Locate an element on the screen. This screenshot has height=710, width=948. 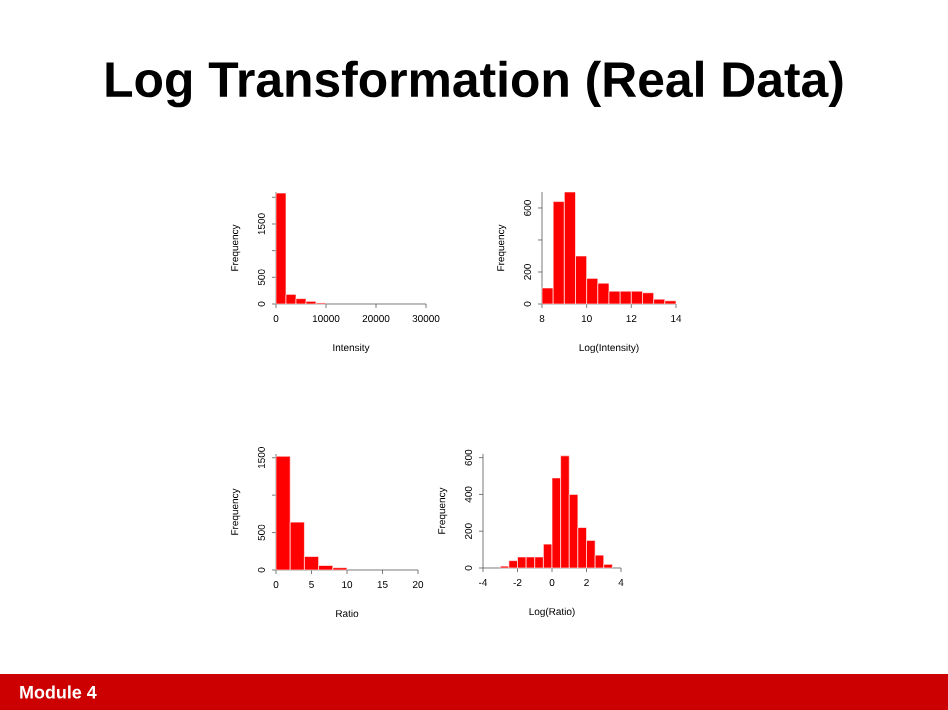
chart-title: Log Transformation (Real Data) is located at coordinates (474, 84).